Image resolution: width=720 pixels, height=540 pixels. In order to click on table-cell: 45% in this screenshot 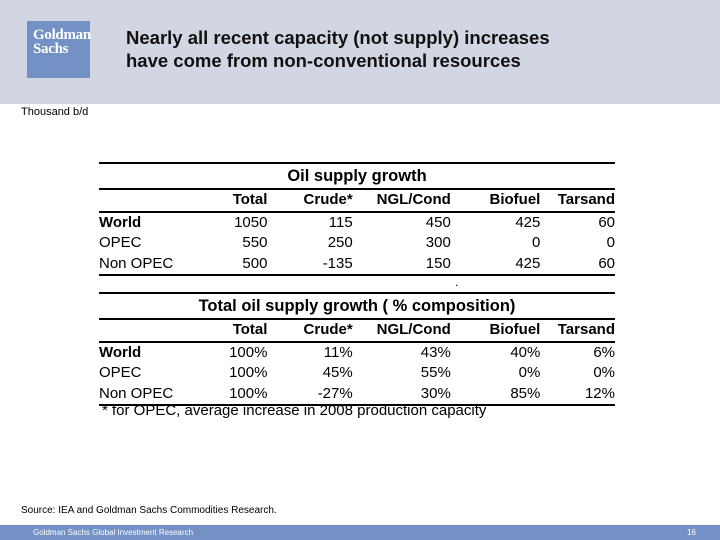, I will do `click(337, 372)`.